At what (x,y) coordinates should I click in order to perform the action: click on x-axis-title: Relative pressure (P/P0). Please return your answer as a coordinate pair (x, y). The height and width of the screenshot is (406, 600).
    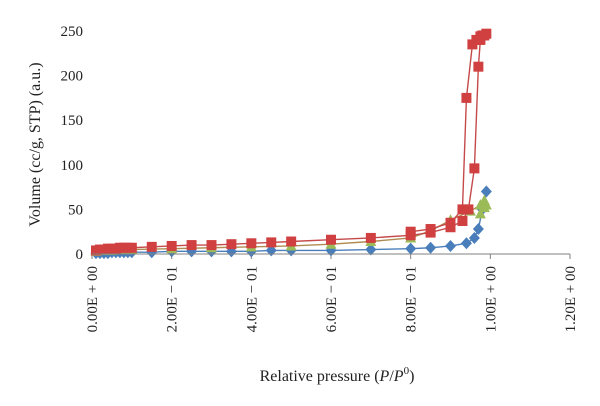
    Looking at the image, I should click on (337, 375).